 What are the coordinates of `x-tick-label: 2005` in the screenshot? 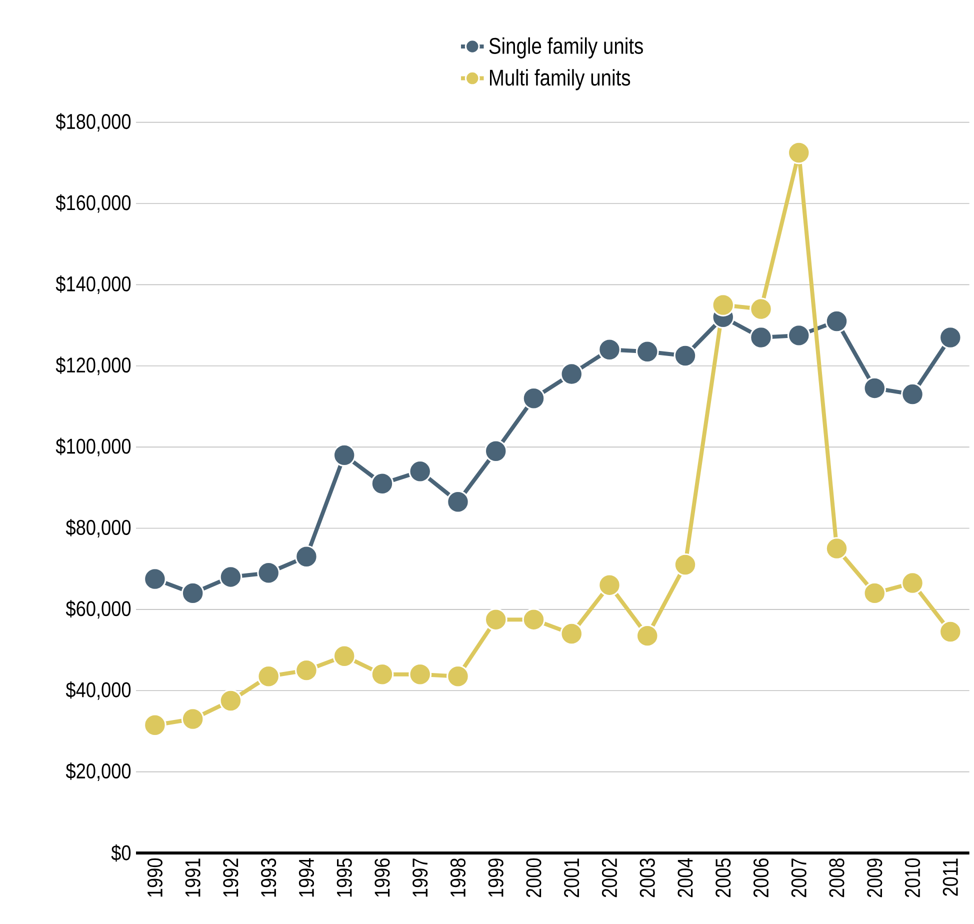 It's located at (723, 878).